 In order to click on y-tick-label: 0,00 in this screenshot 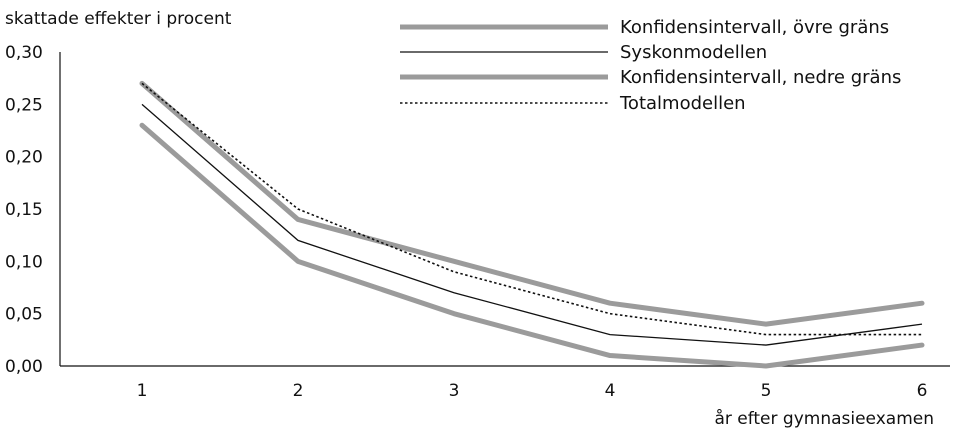, I will do `click(24, 367)`.